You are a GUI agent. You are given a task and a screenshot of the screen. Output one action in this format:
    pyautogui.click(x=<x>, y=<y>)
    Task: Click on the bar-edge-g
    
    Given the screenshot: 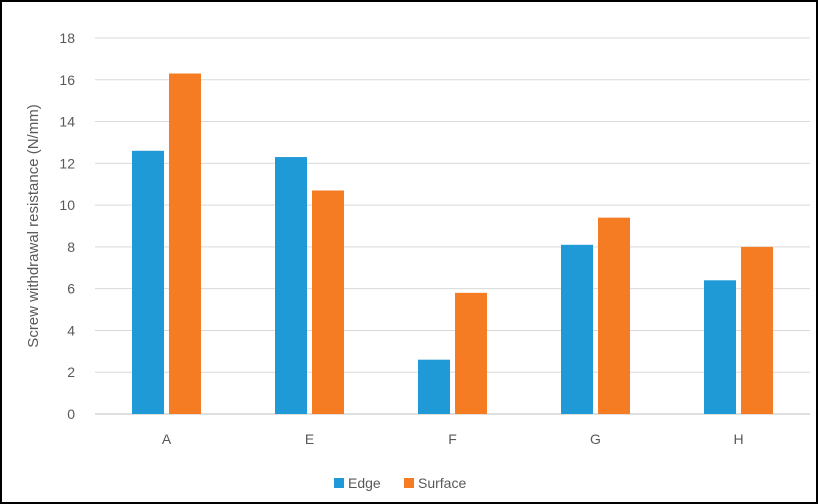 What is the action you would take?
    pyautogui.click(x=577, y=329)
    